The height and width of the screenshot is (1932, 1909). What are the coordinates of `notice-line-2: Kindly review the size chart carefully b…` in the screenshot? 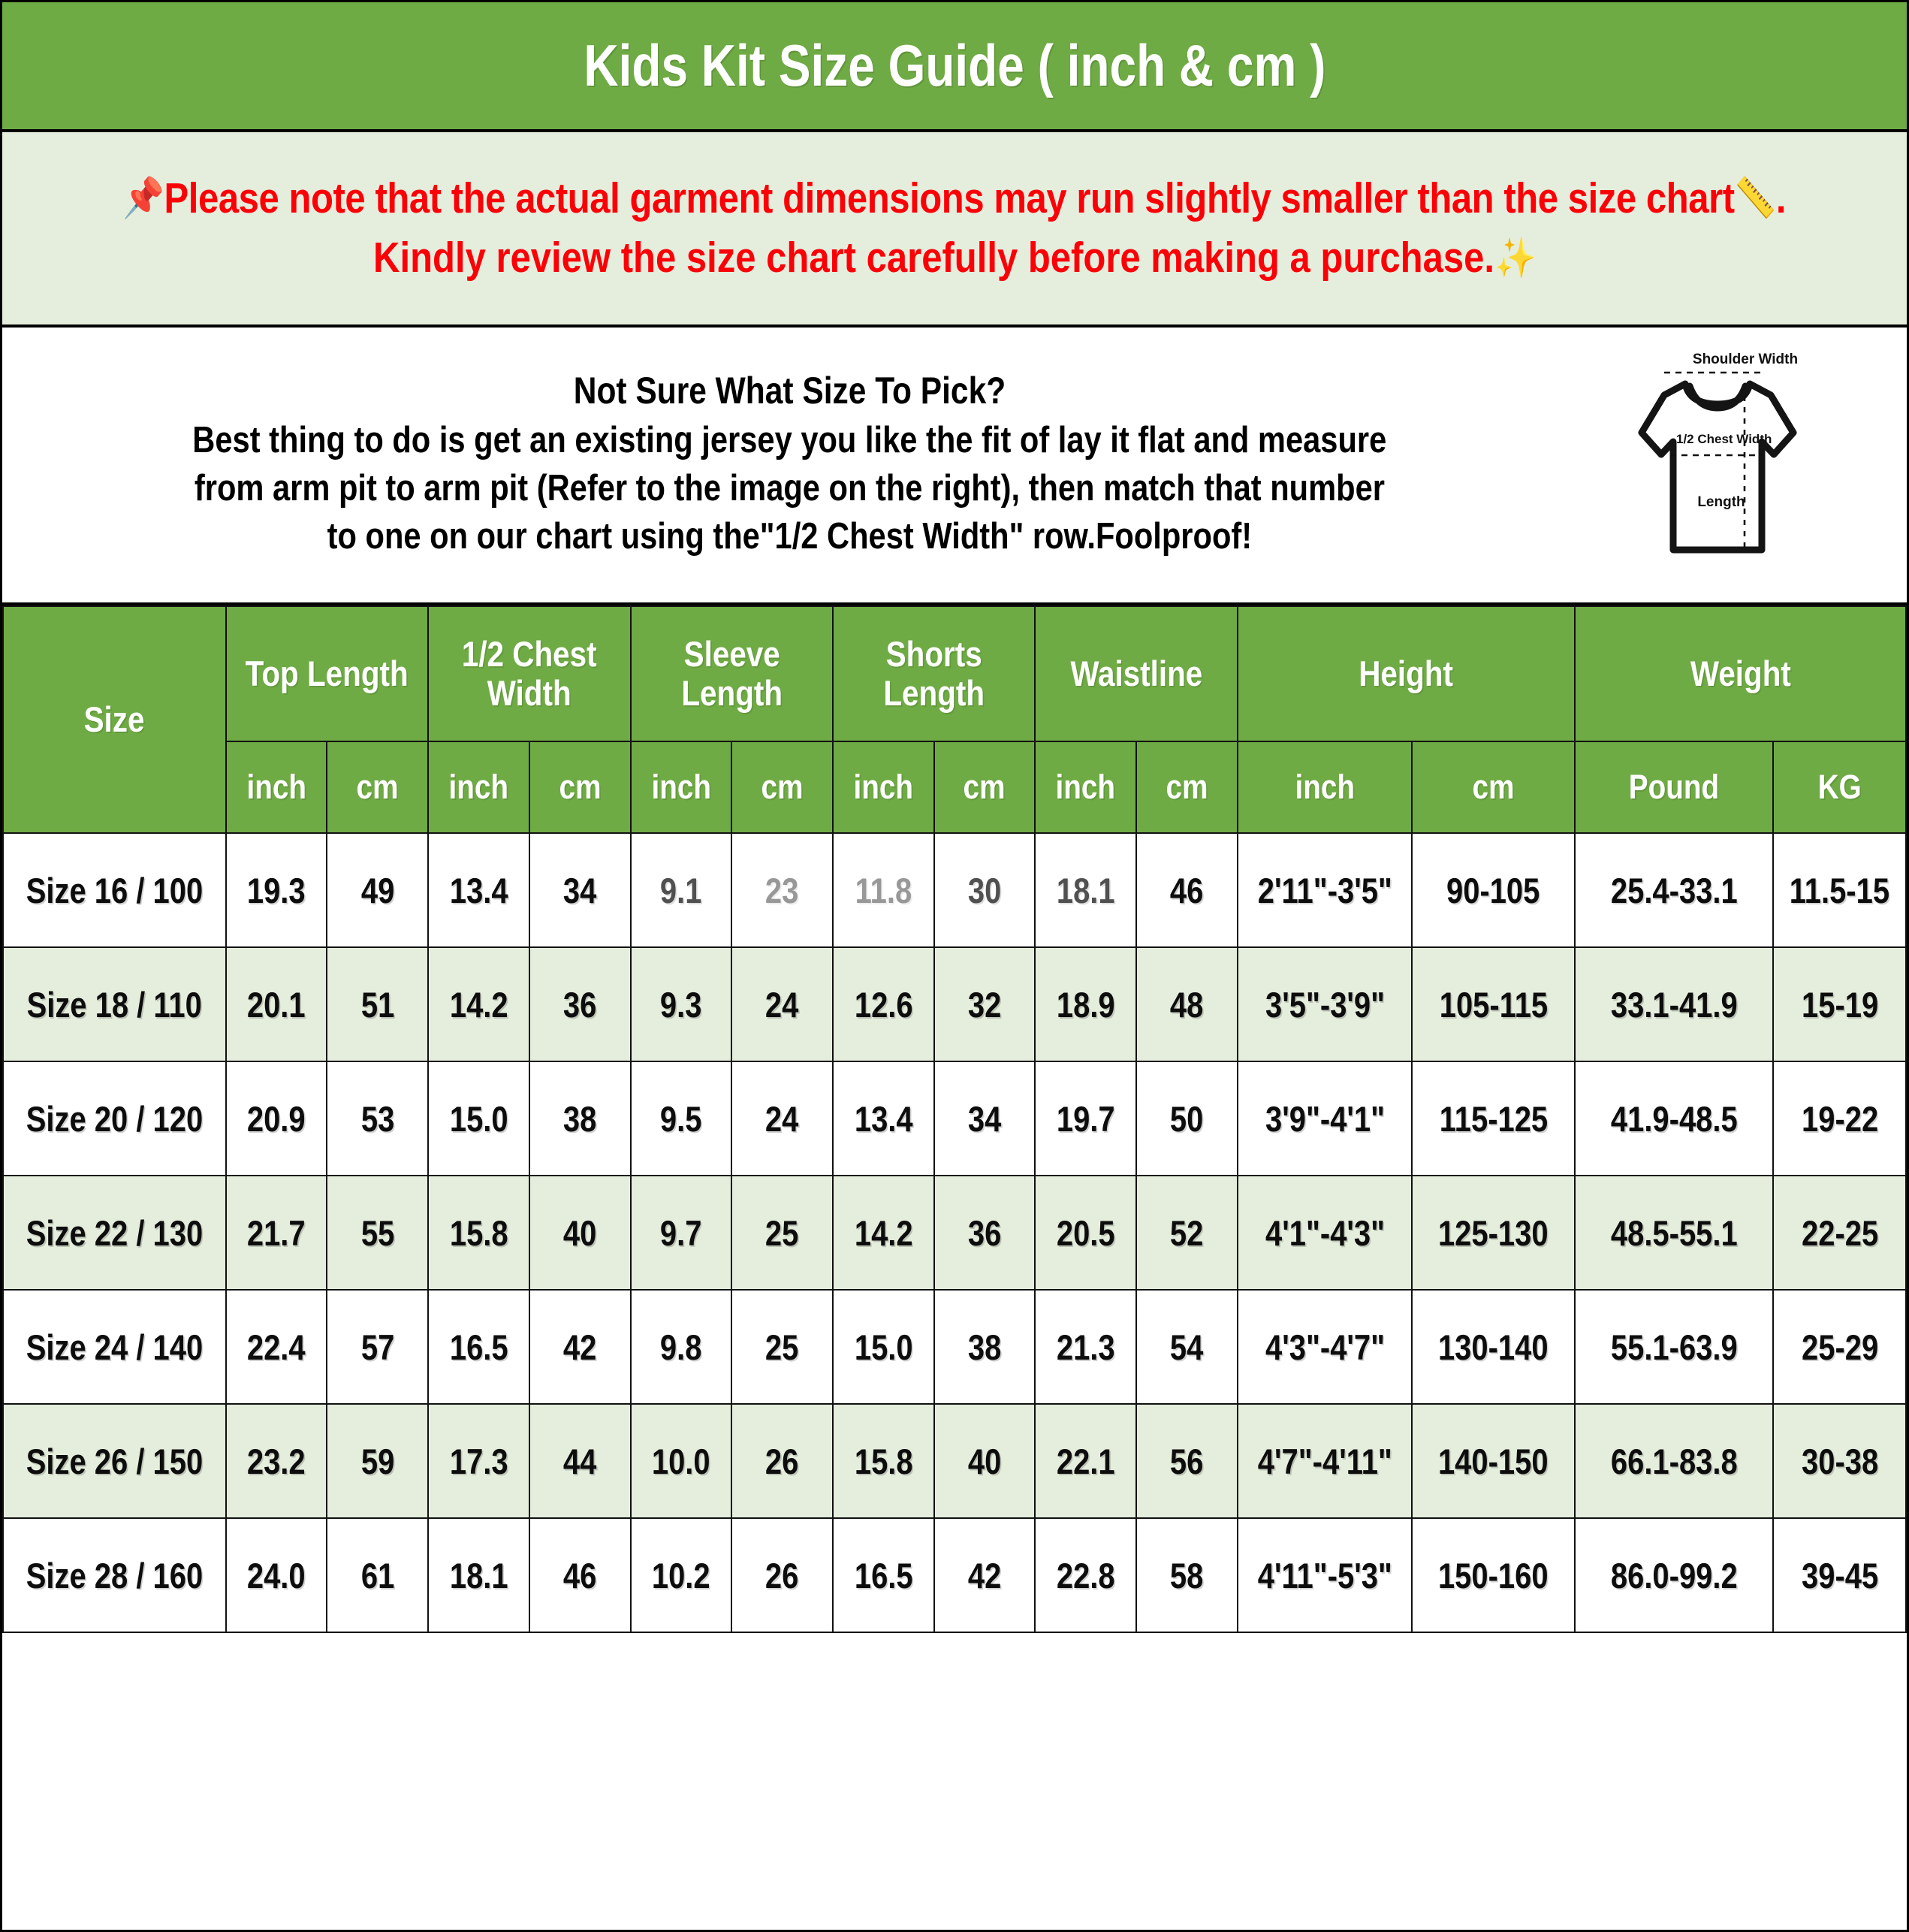 It's located at (955, 258).